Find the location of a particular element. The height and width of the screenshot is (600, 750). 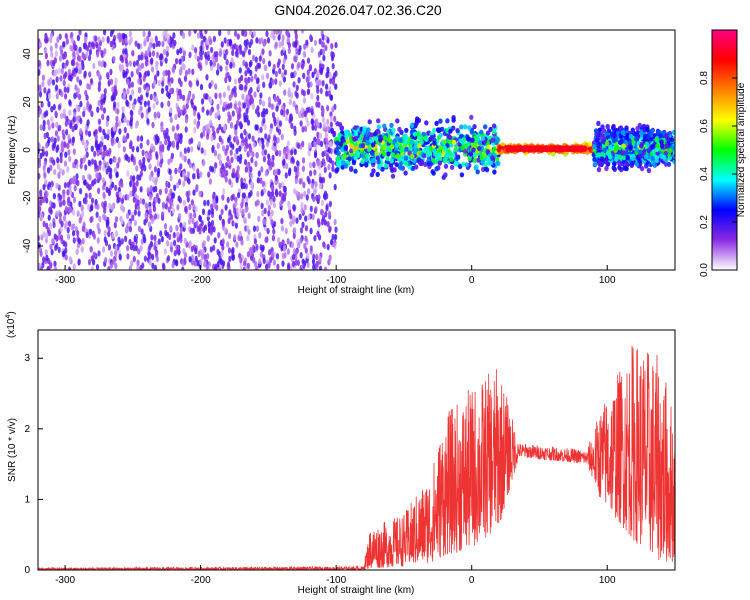

spectrogram-y-label: Frequency (Hz) is located at coordinates (12, 150).